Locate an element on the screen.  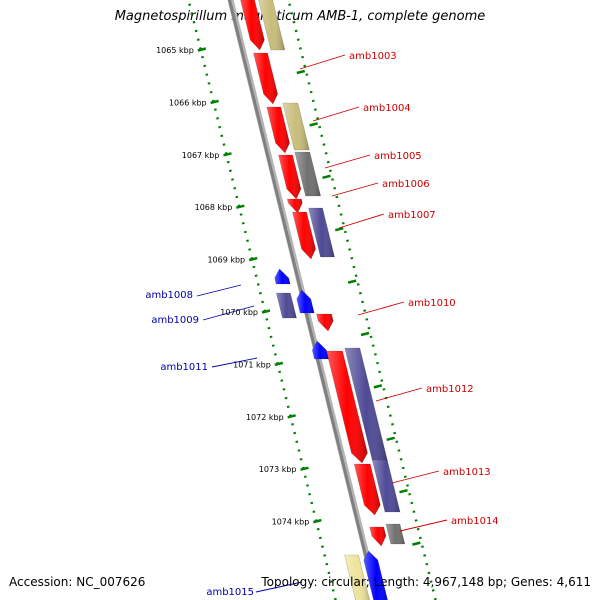
gene-label-amb1012: amb1012 is located at coordinates (450, 389).